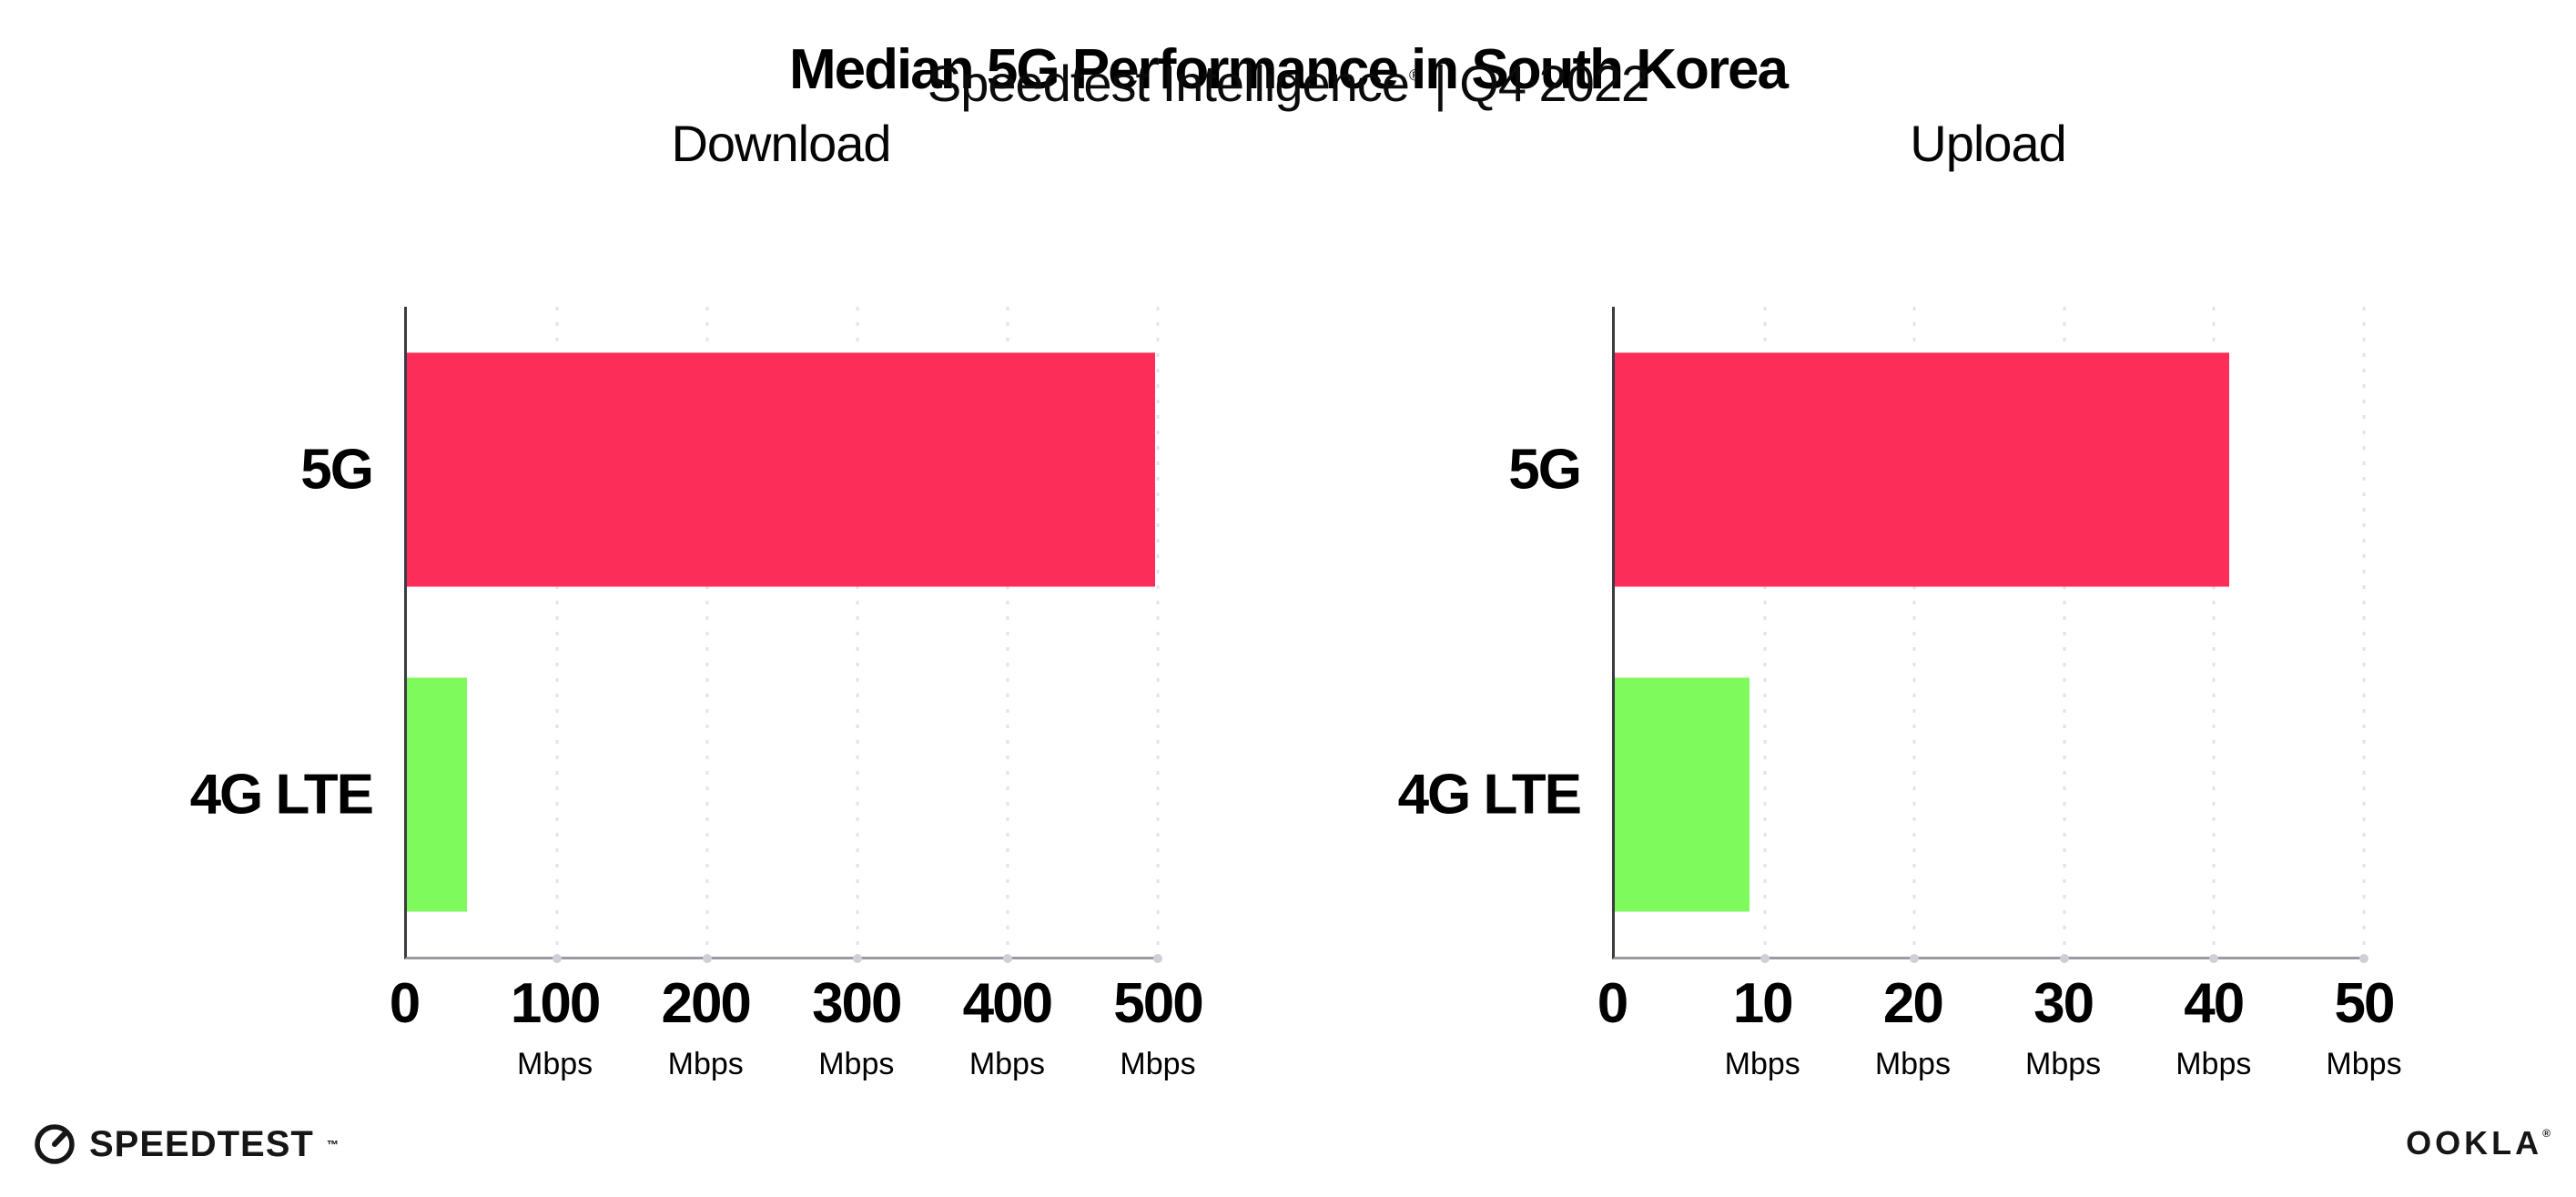 The image size is (2576, 1197). I want to click on x-tick: 300 Mbps, so click(857, 1027).